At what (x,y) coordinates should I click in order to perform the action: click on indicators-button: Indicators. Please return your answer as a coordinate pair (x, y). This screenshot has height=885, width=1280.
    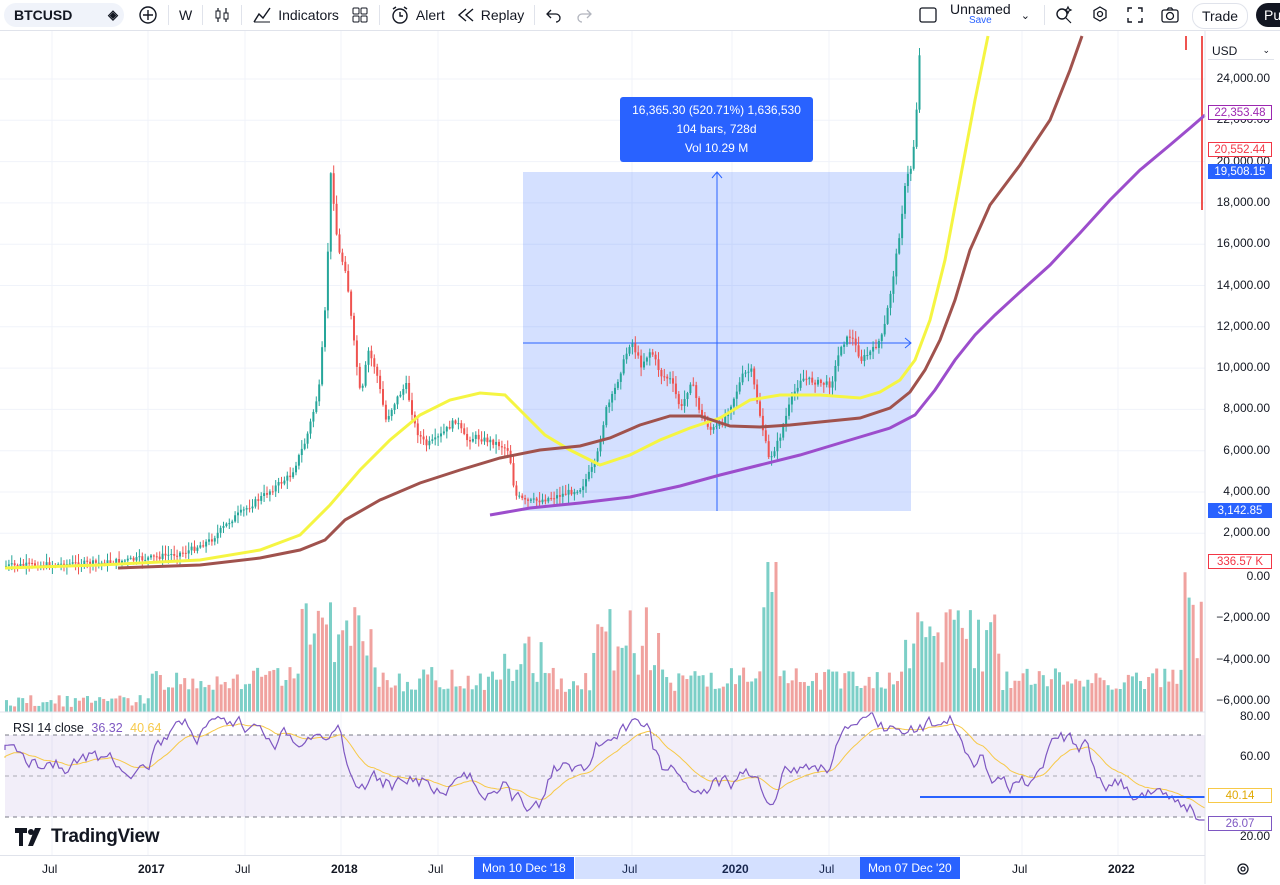
    Looking at the image, I should click on (295, 15).